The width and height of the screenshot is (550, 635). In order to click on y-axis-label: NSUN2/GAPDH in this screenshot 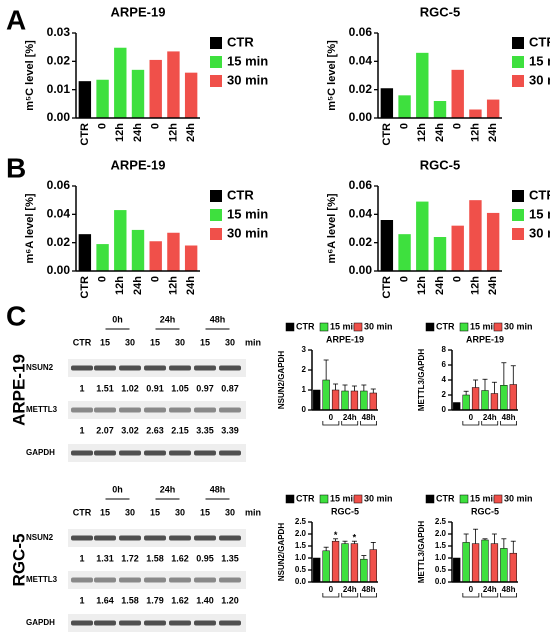, I will do `click(281, 552)`.